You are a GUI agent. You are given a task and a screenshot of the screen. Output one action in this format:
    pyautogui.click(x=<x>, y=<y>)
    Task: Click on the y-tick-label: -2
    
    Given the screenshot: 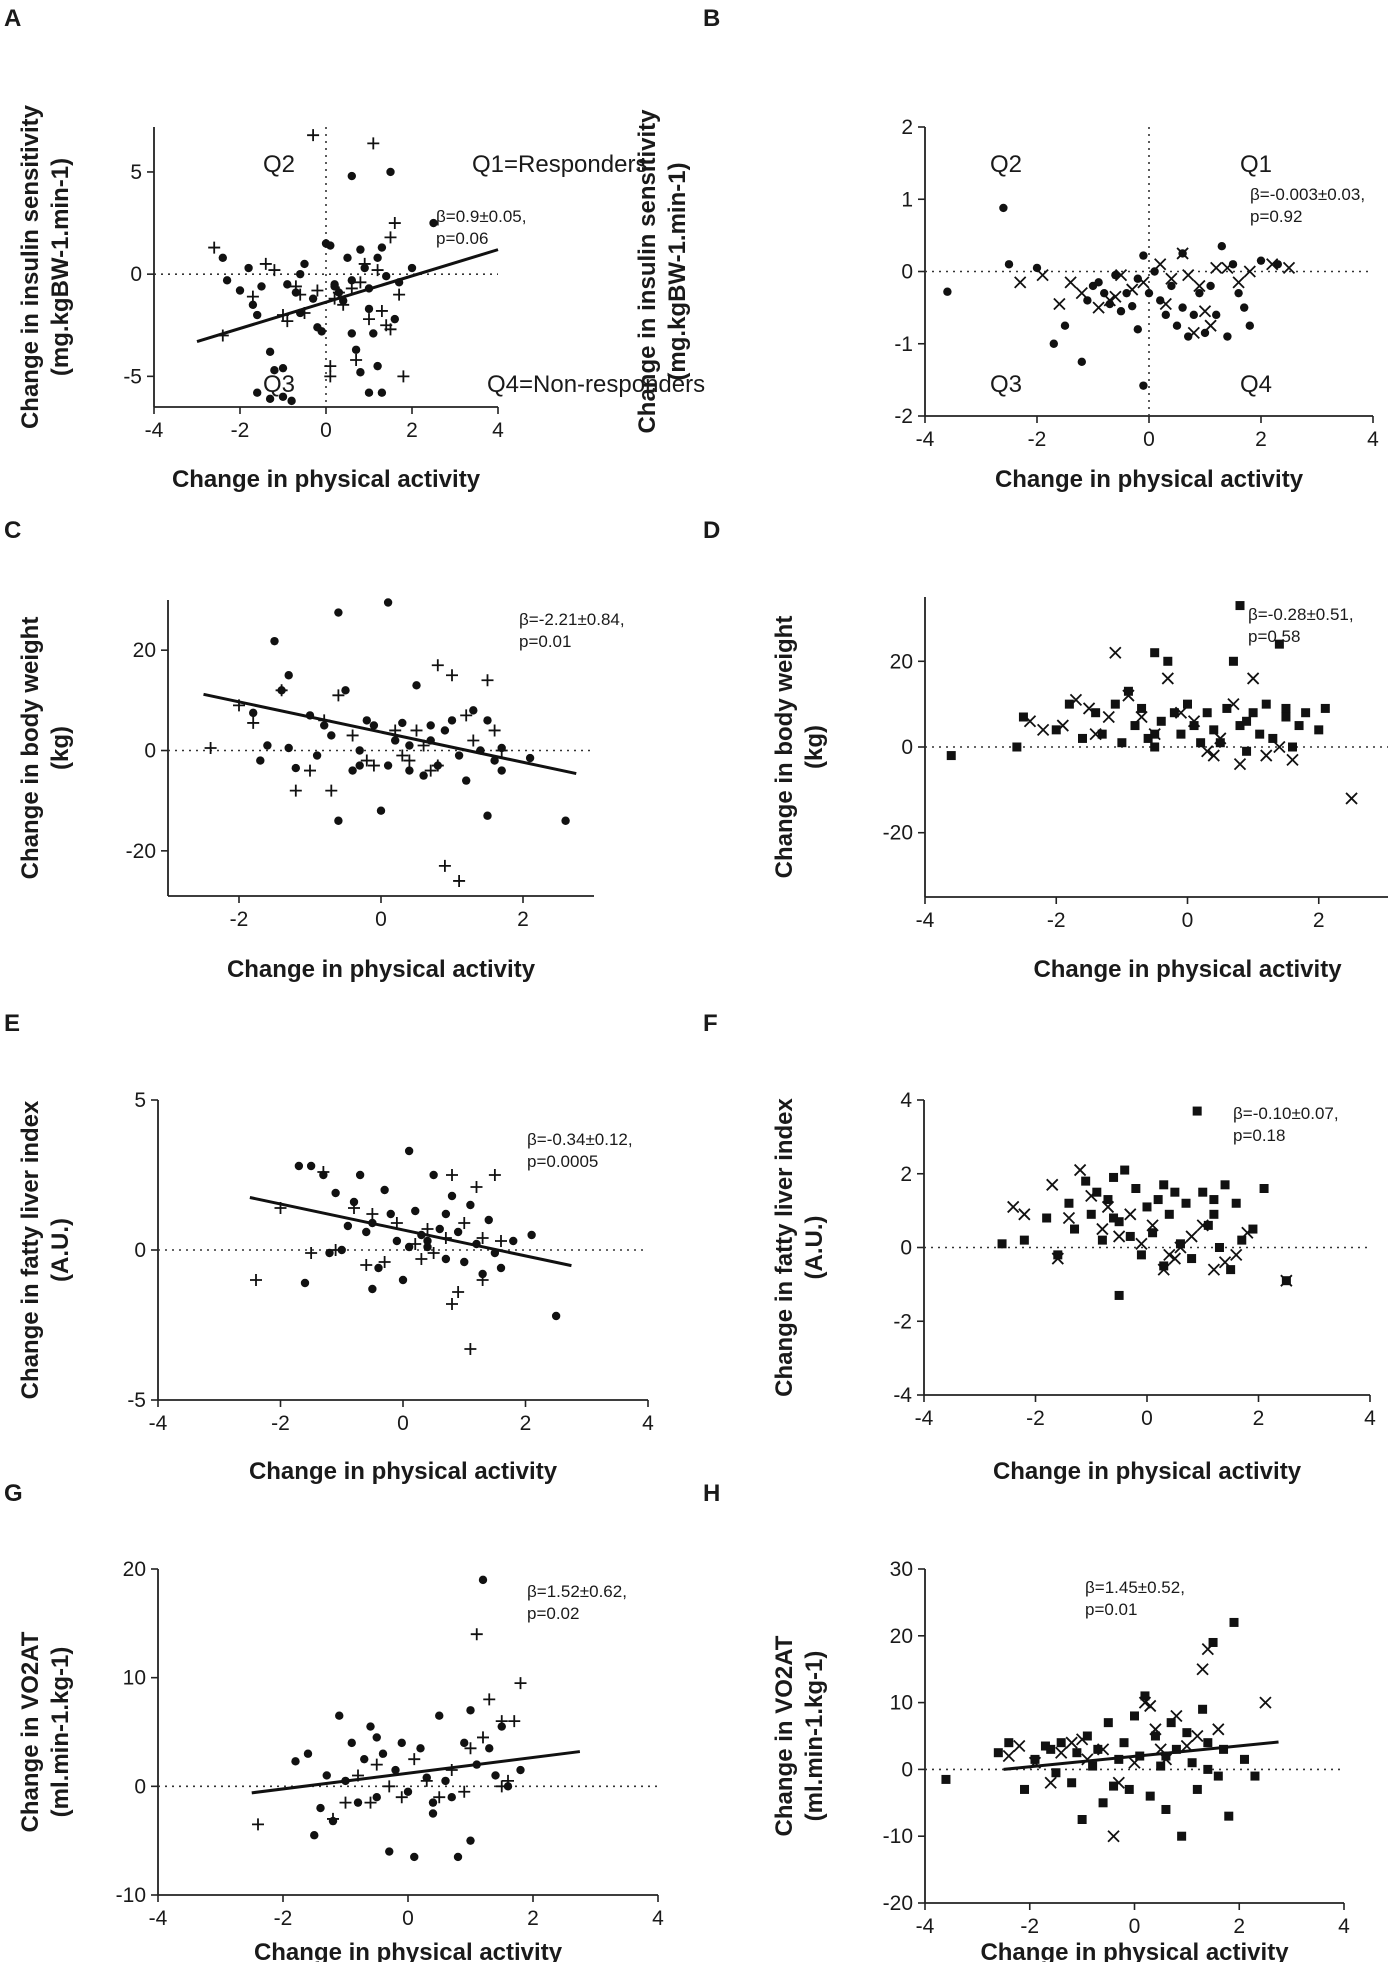 What is the action you would take?
    pyautogui.click(x=903, y=416)
    